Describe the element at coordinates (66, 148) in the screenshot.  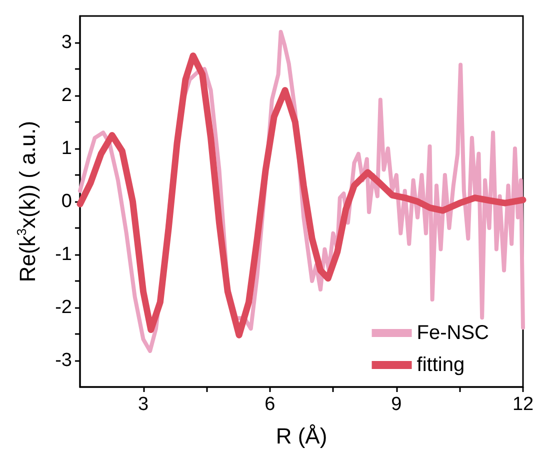
I see `y-tick-label: 1` at that location.